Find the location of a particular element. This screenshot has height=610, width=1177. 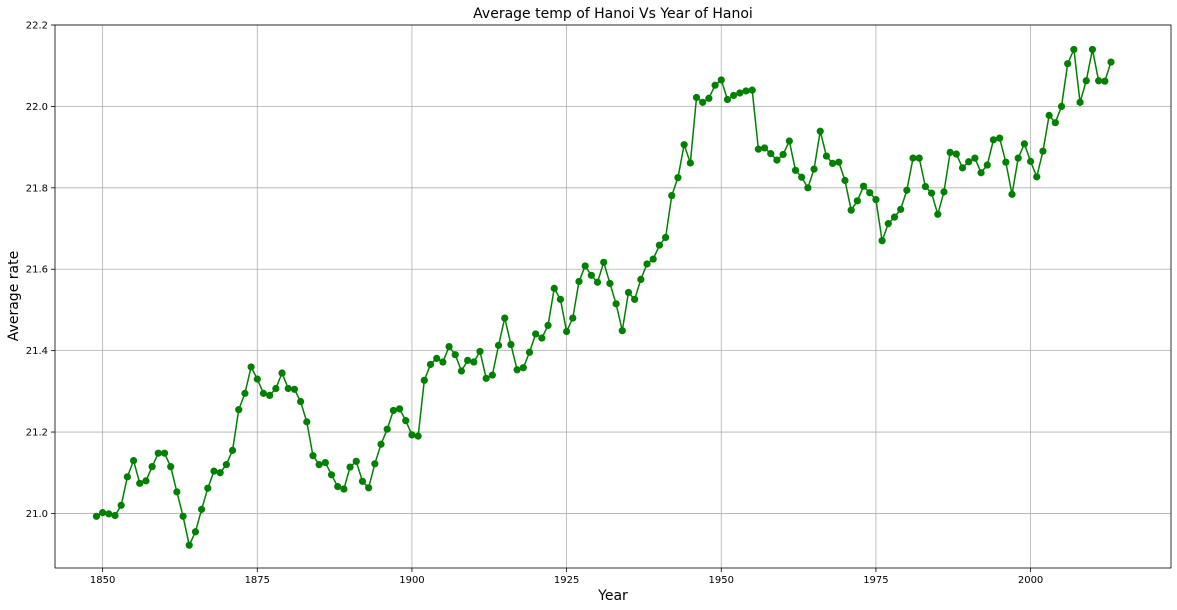

y-tick-label: 21.2 is located at coordinates (37, 433).